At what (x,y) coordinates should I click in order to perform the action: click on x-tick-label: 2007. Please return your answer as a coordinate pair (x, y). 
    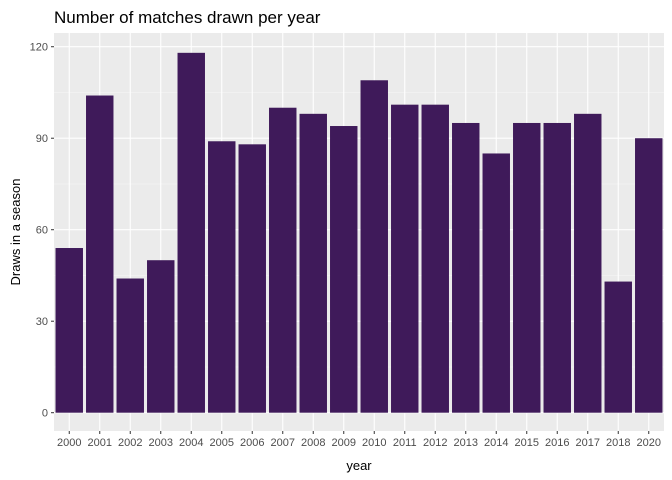
    Looking at the image, I should click on (283, 443).